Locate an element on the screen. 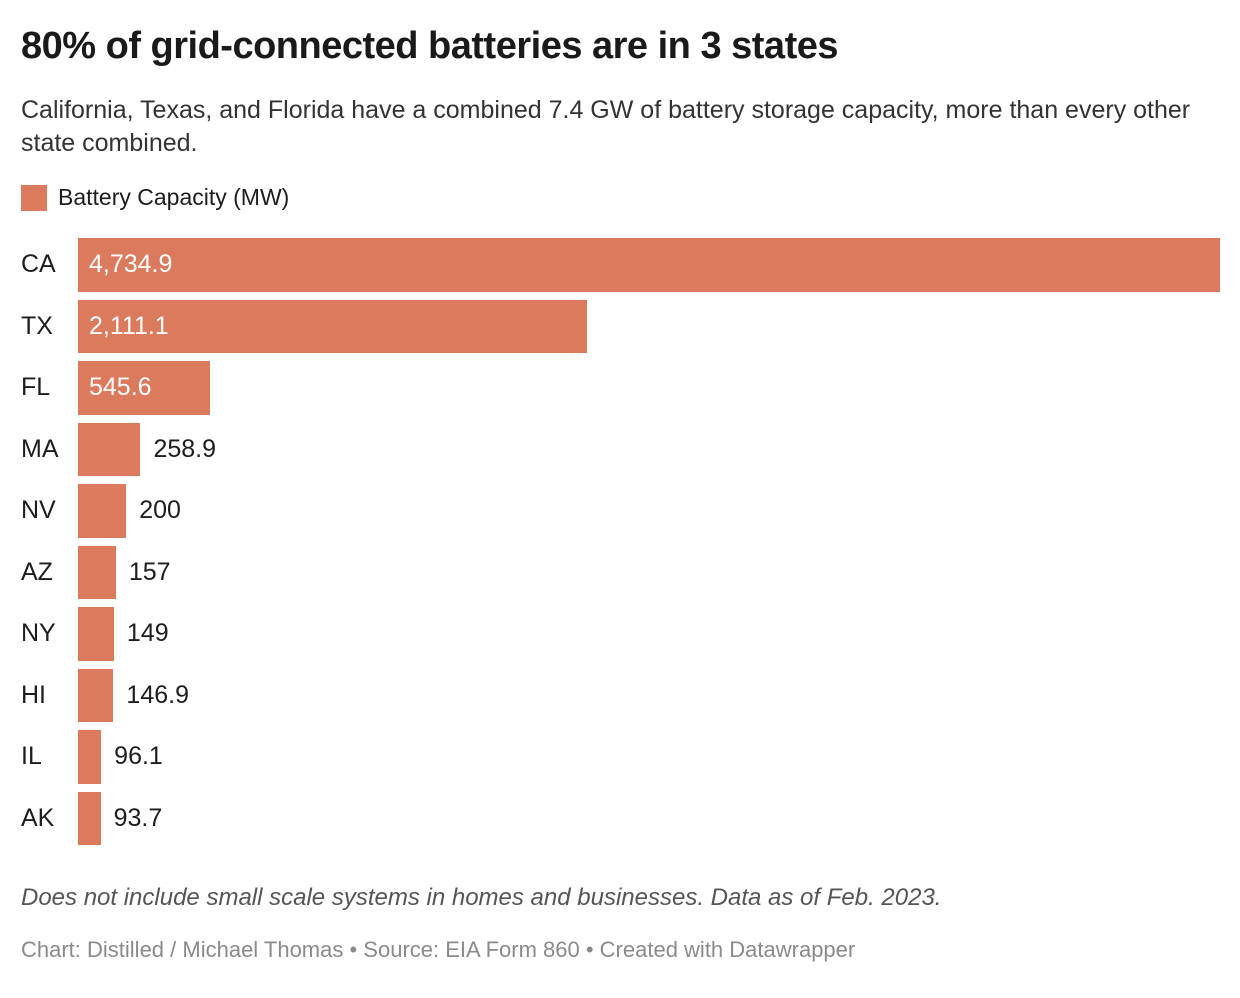  value-label-ak: 93.7 is located at coordinates (138, 817).